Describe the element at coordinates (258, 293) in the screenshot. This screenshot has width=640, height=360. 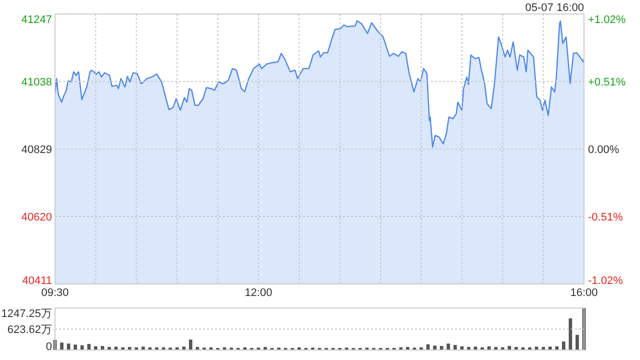
I see `x-tick-label: 12:00` at that location.